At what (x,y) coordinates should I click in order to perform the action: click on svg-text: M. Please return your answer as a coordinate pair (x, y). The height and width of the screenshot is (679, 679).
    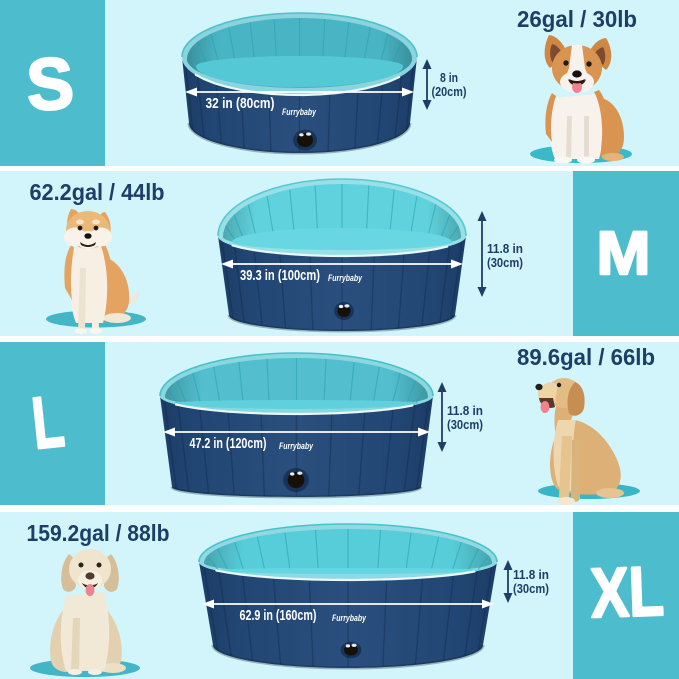
    Looking at the image, I should click on (624, 253).